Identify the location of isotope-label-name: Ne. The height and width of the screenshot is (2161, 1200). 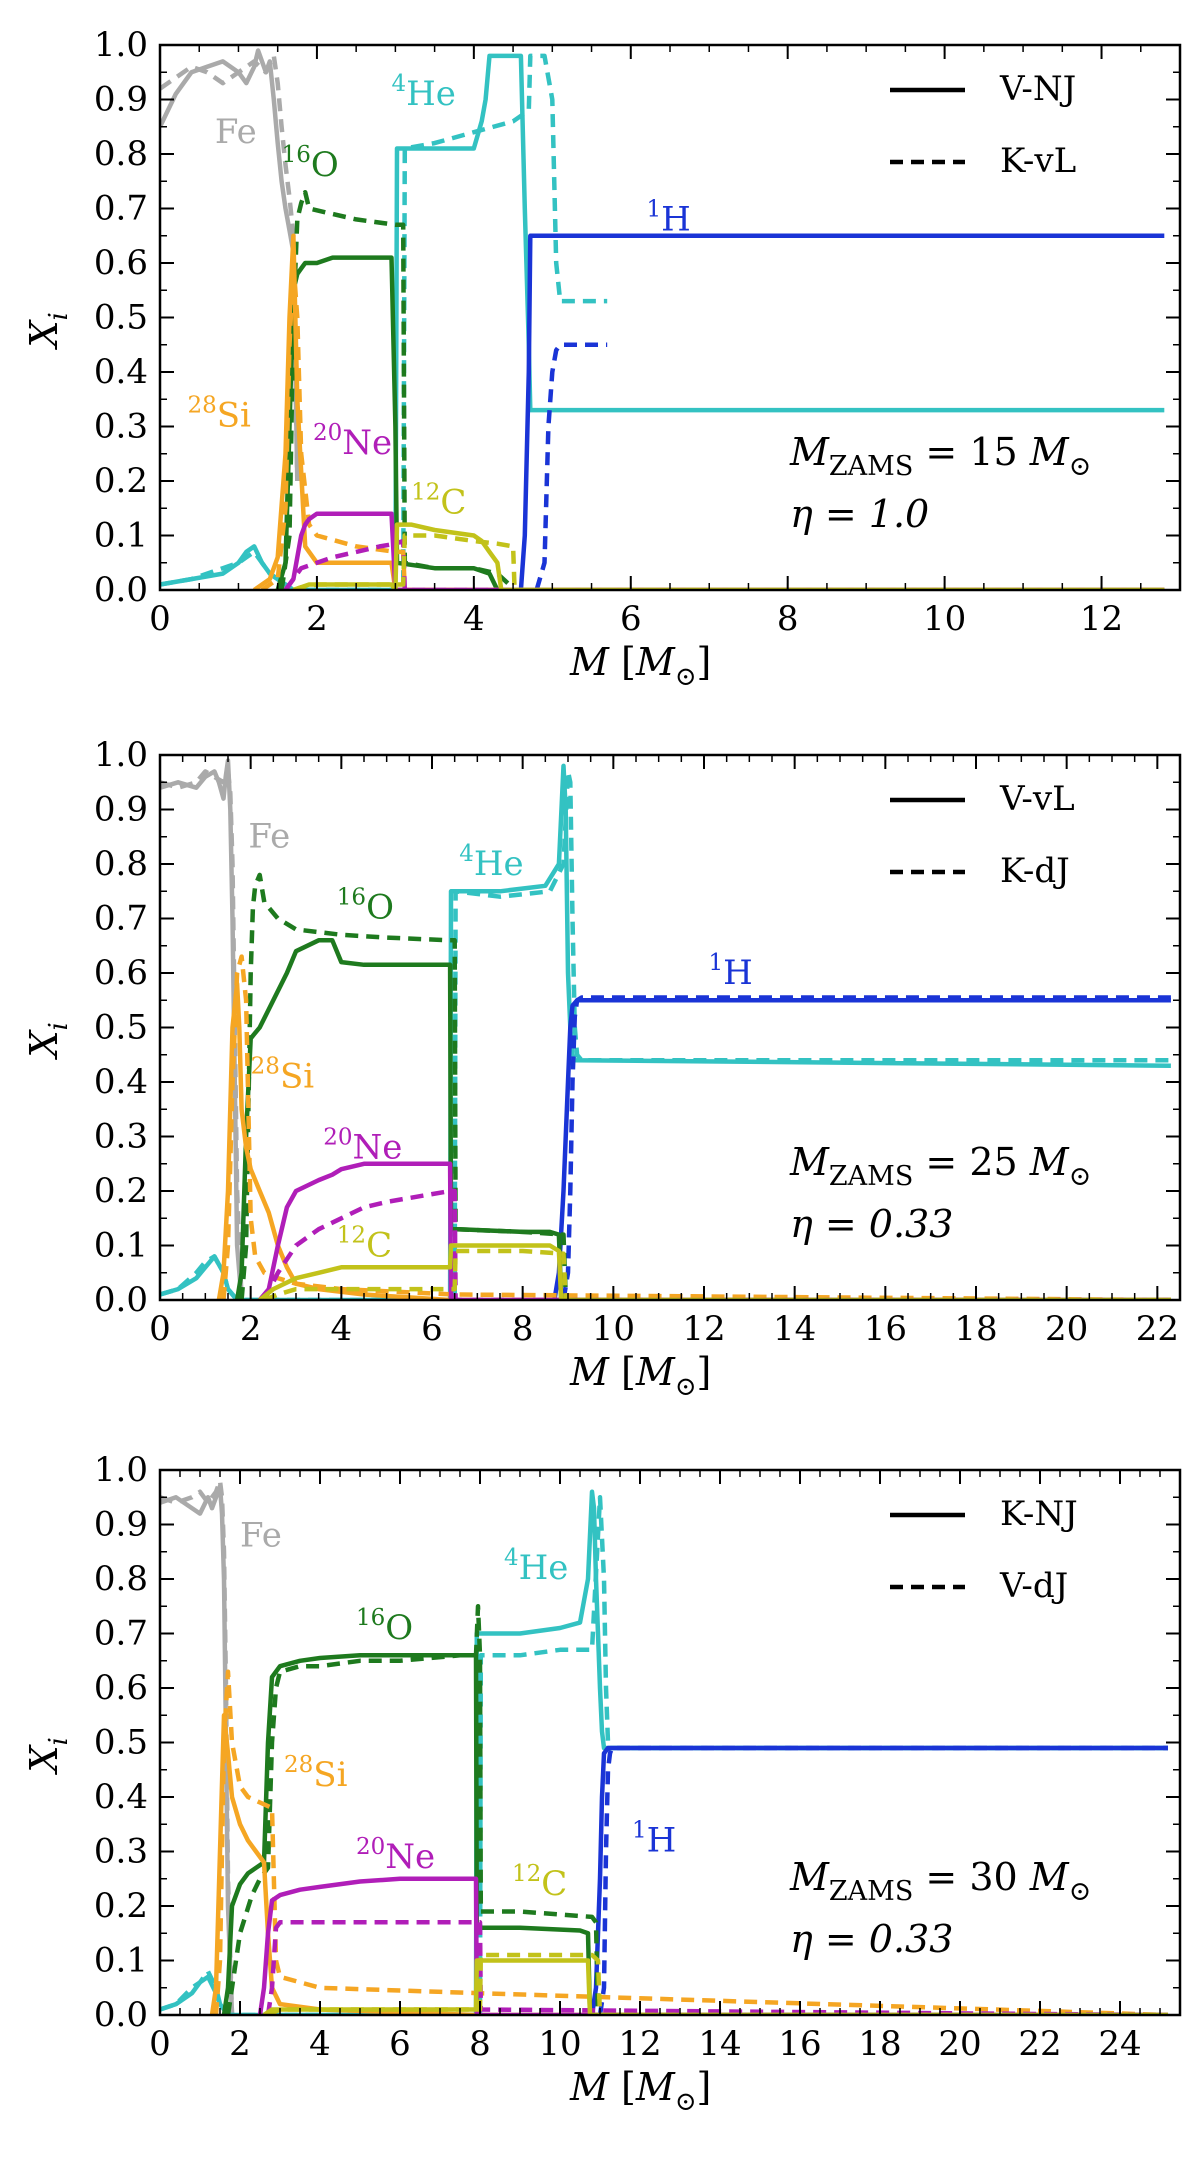
(367, 443).